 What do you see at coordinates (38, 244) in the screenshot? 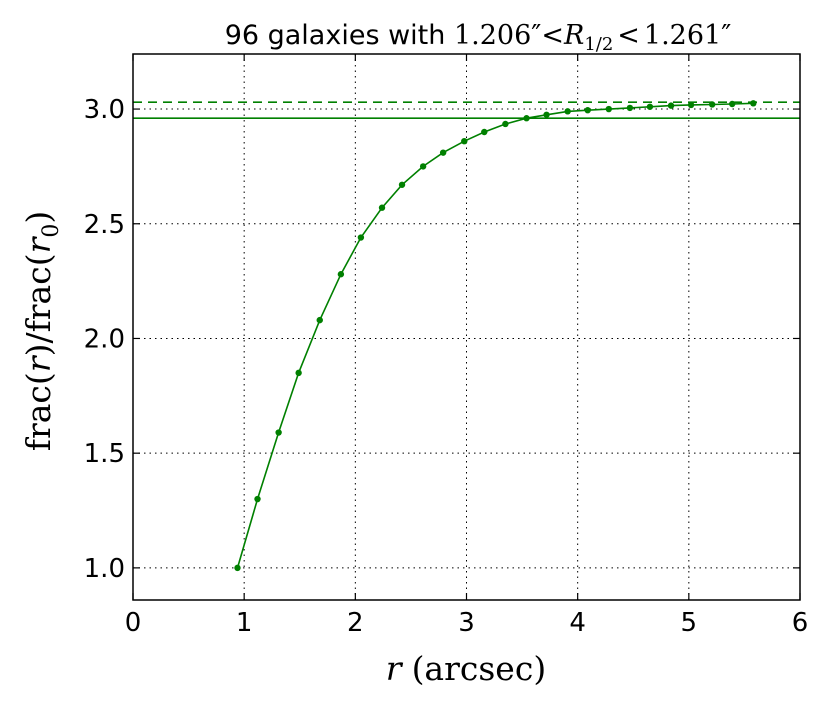
I see `y-label-var2: r` at bounding box center [38, 244].